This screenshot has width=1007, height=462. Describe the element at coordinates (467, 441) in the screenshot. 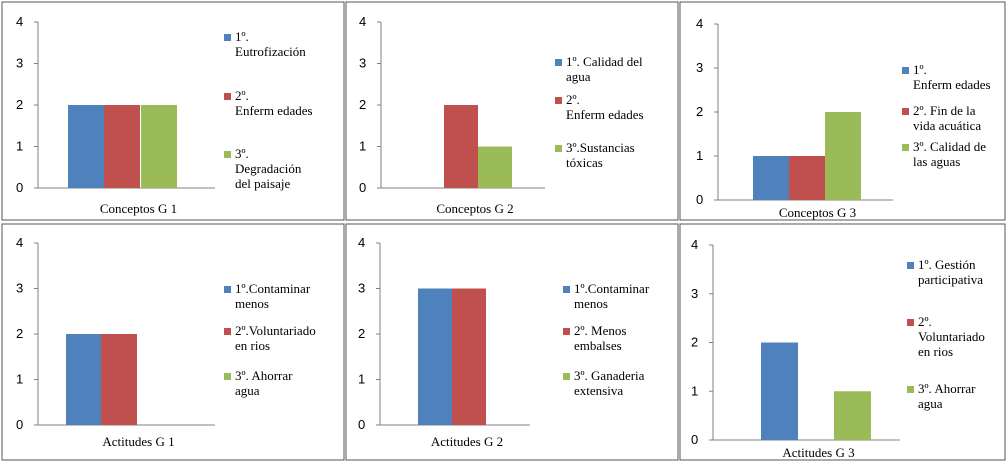

I see `x-axis-label: Actitudes G 2` at that location.